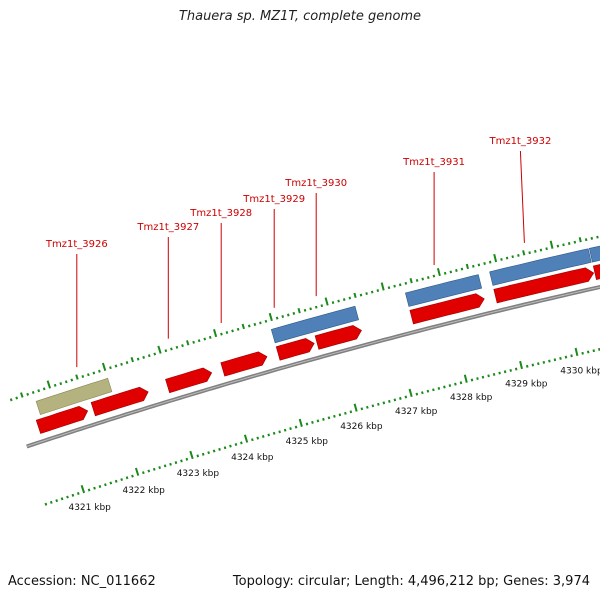 Image resolution: width=600 pixels, height=600 pixels. Describe the element at coordinates (315, 183) in the screenshot. I see `gene-label-tmz1t_3930: Tmz1t_3930` at that location.